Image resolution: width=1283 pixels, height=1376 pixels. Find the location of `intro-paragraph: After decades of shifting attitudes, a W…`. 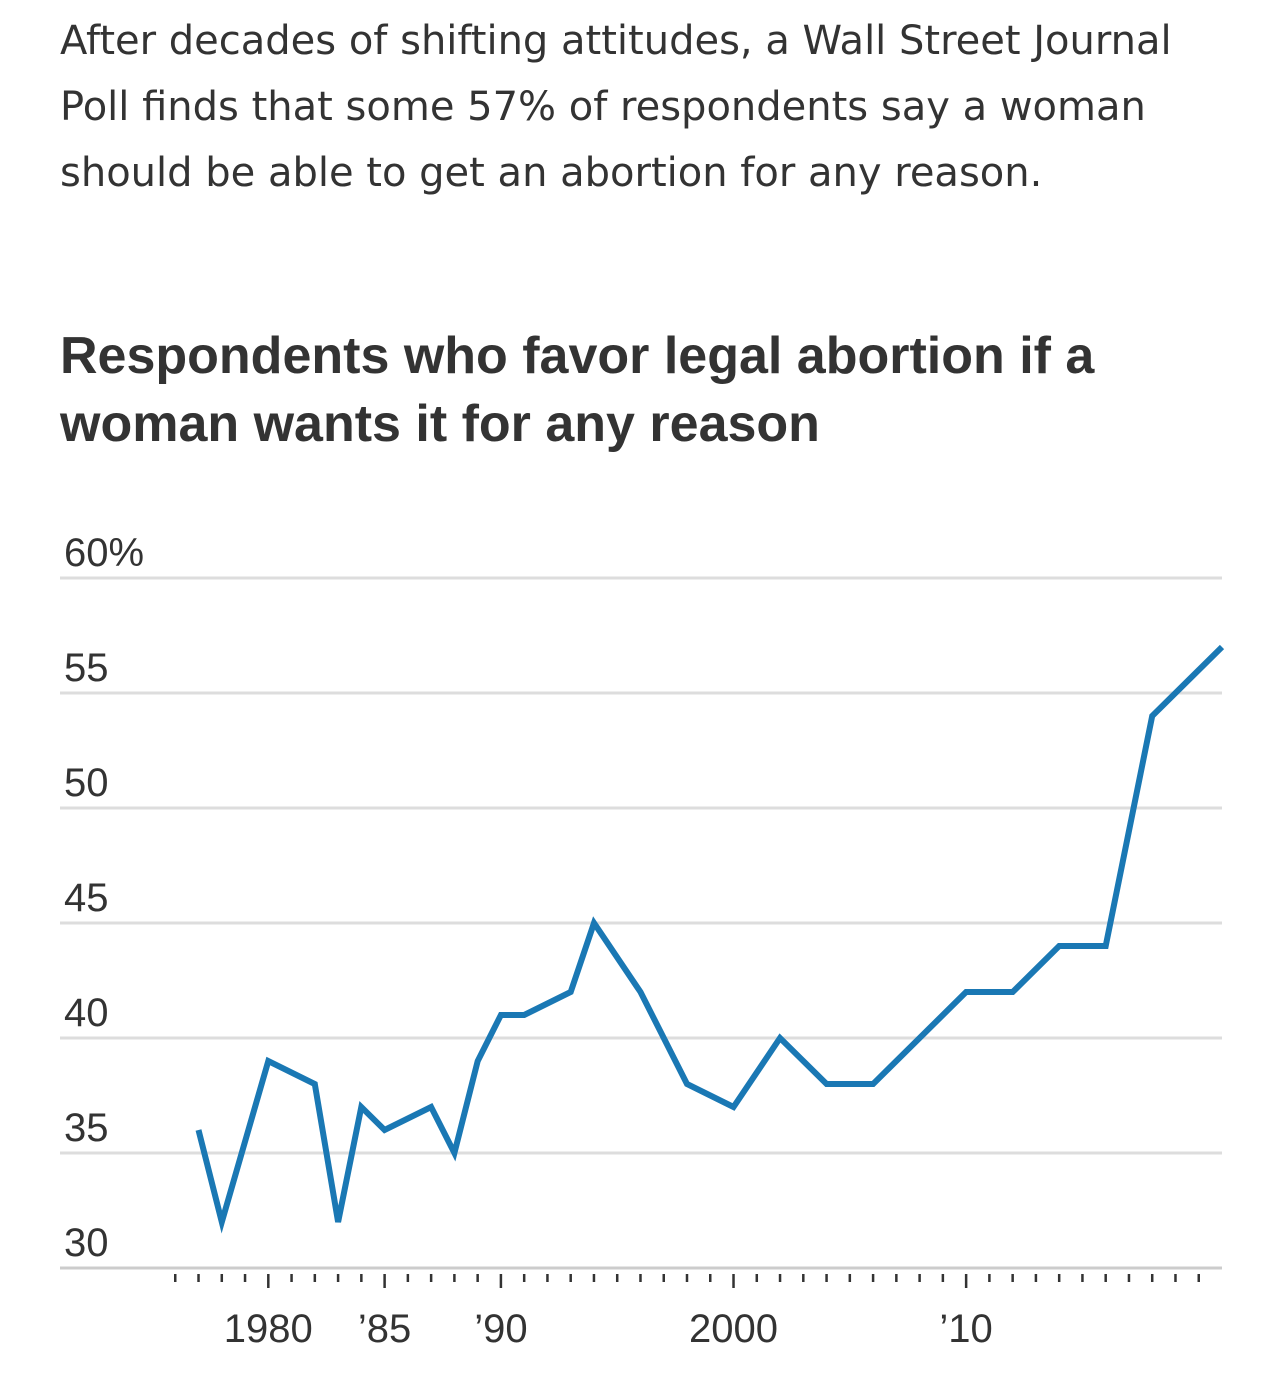

intro-paragraph: After decades of shifting attitudes, a W… is located at coordinates (616, 107).